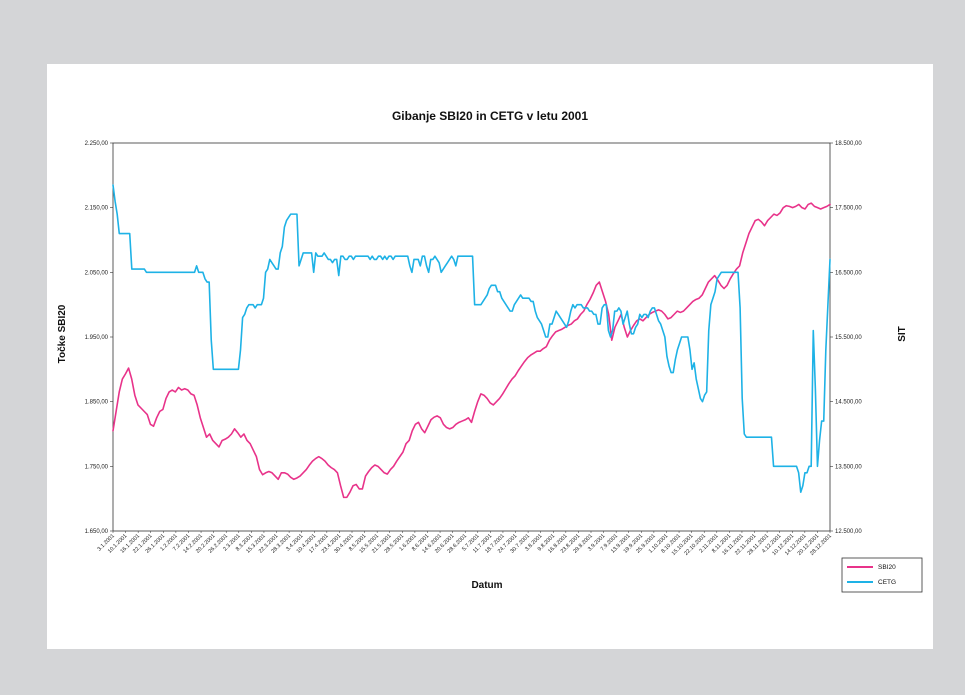 The height and width of the screenshot is (695, 965). Describe the element at coordinates (97, 403) in the screenshot. I see `y-tick-label-left: 1.850,00` at that location.